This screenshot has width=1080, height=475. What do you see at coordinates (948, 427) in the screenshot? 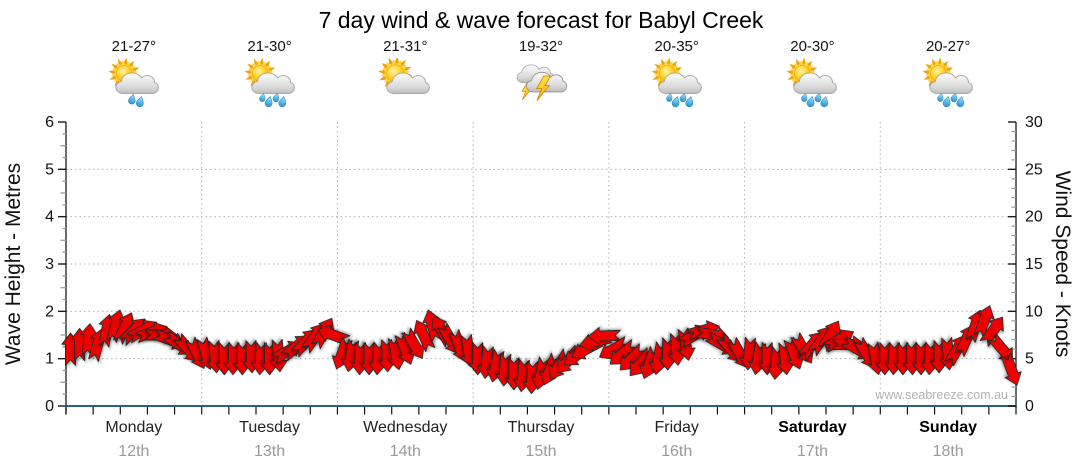
I see `day-label: Sunday` at bounding box center [948, 427].